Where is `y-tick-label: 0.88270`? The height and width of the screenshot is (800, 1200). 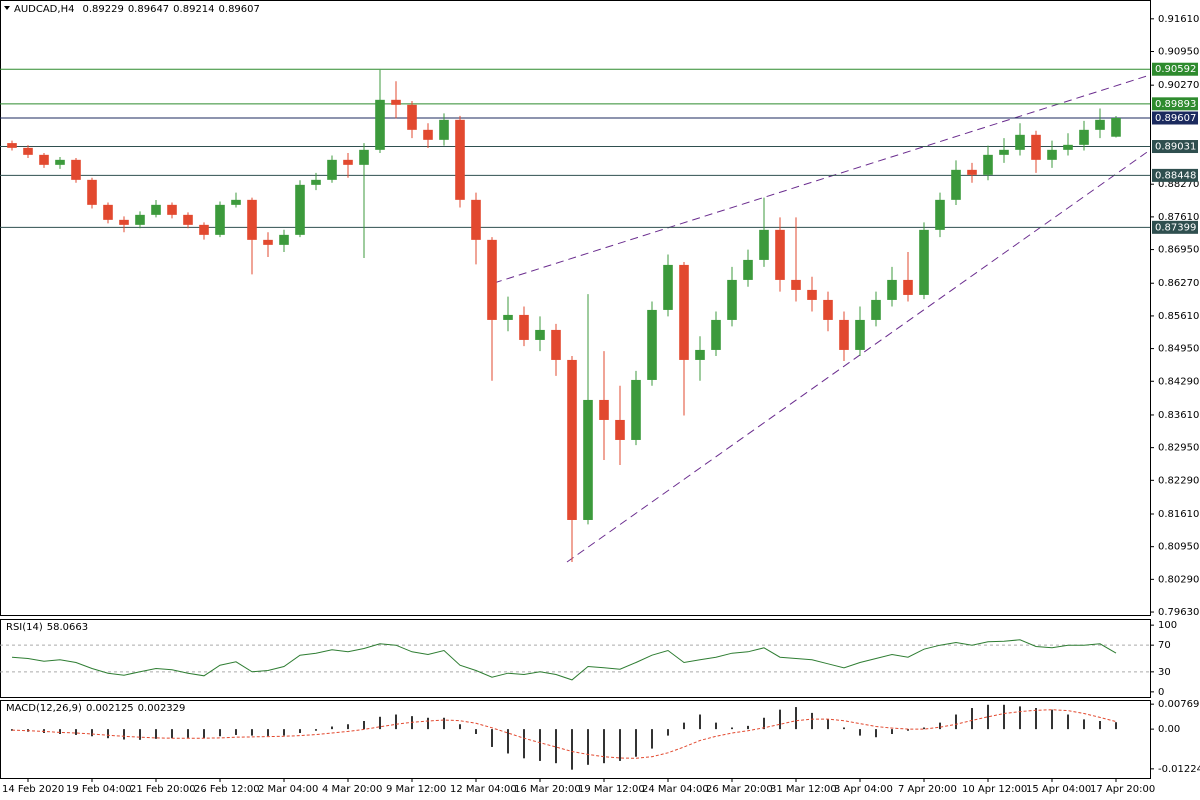
y-tick-label: 0.88270 is located at coordinates (1178, 184).